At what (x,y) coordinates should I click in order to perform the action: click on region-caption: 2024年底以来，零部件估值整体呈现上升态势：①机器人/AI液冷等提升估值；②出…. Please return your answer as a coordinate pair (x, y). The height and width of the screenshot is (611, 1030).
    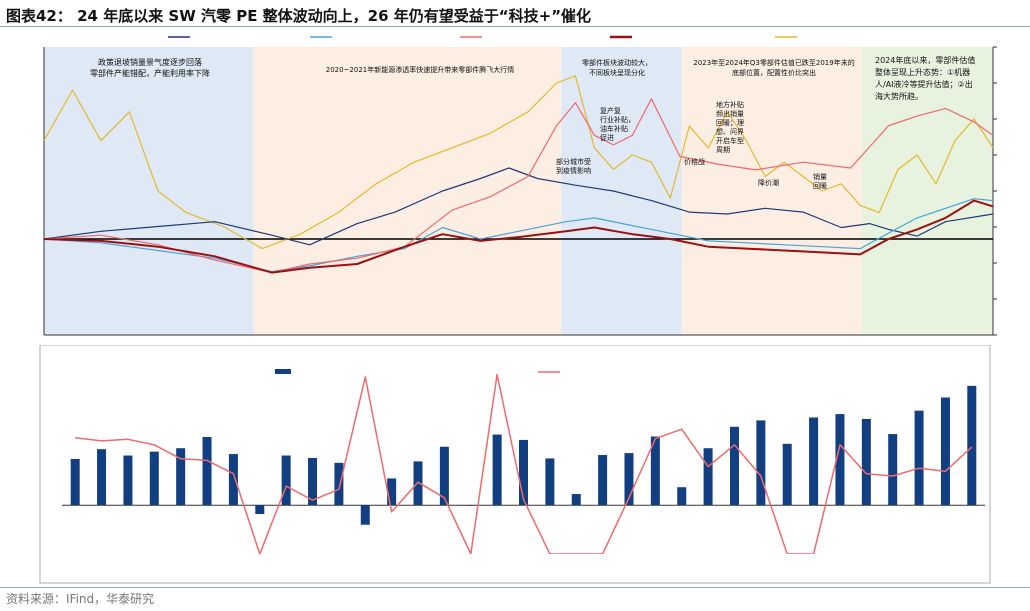
    Looking at the image, I should click on (925, 78).